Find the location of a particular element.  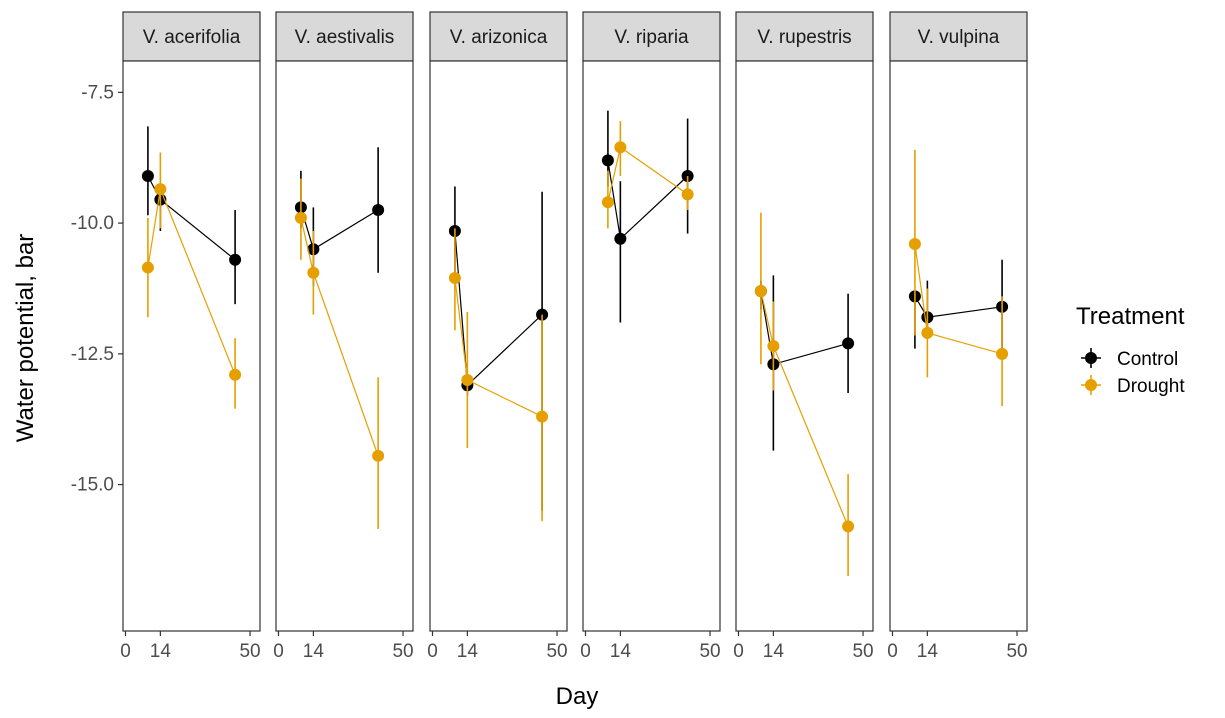

strip-label: V. riparia is located at coordinates (651, 37).